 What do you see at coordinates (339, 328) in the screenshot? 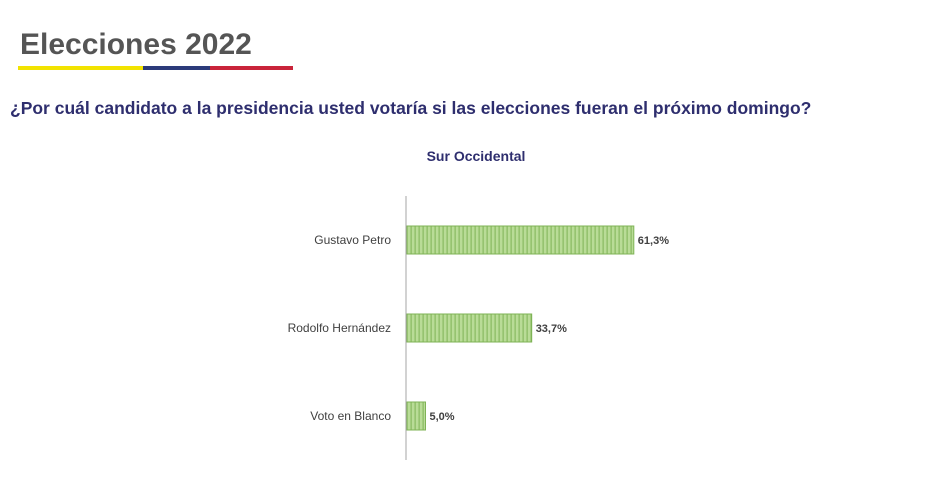
I see `category-label: Rodolfo Hernández` at bounding box center [339, 328].